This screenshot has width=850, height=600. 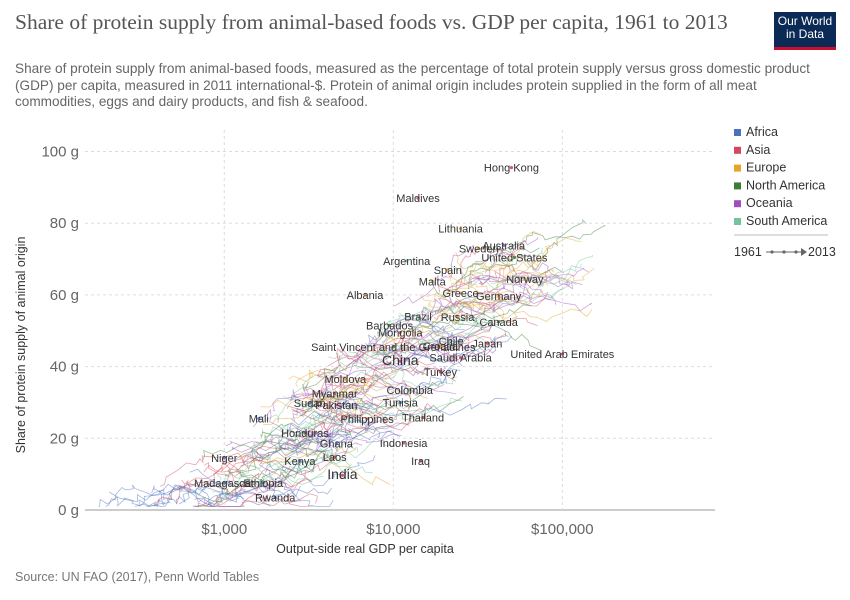 What do you see at coordinates (804, 252) in the screenshot?
I see `time-arrow-head` at bounding box center [804, 252].